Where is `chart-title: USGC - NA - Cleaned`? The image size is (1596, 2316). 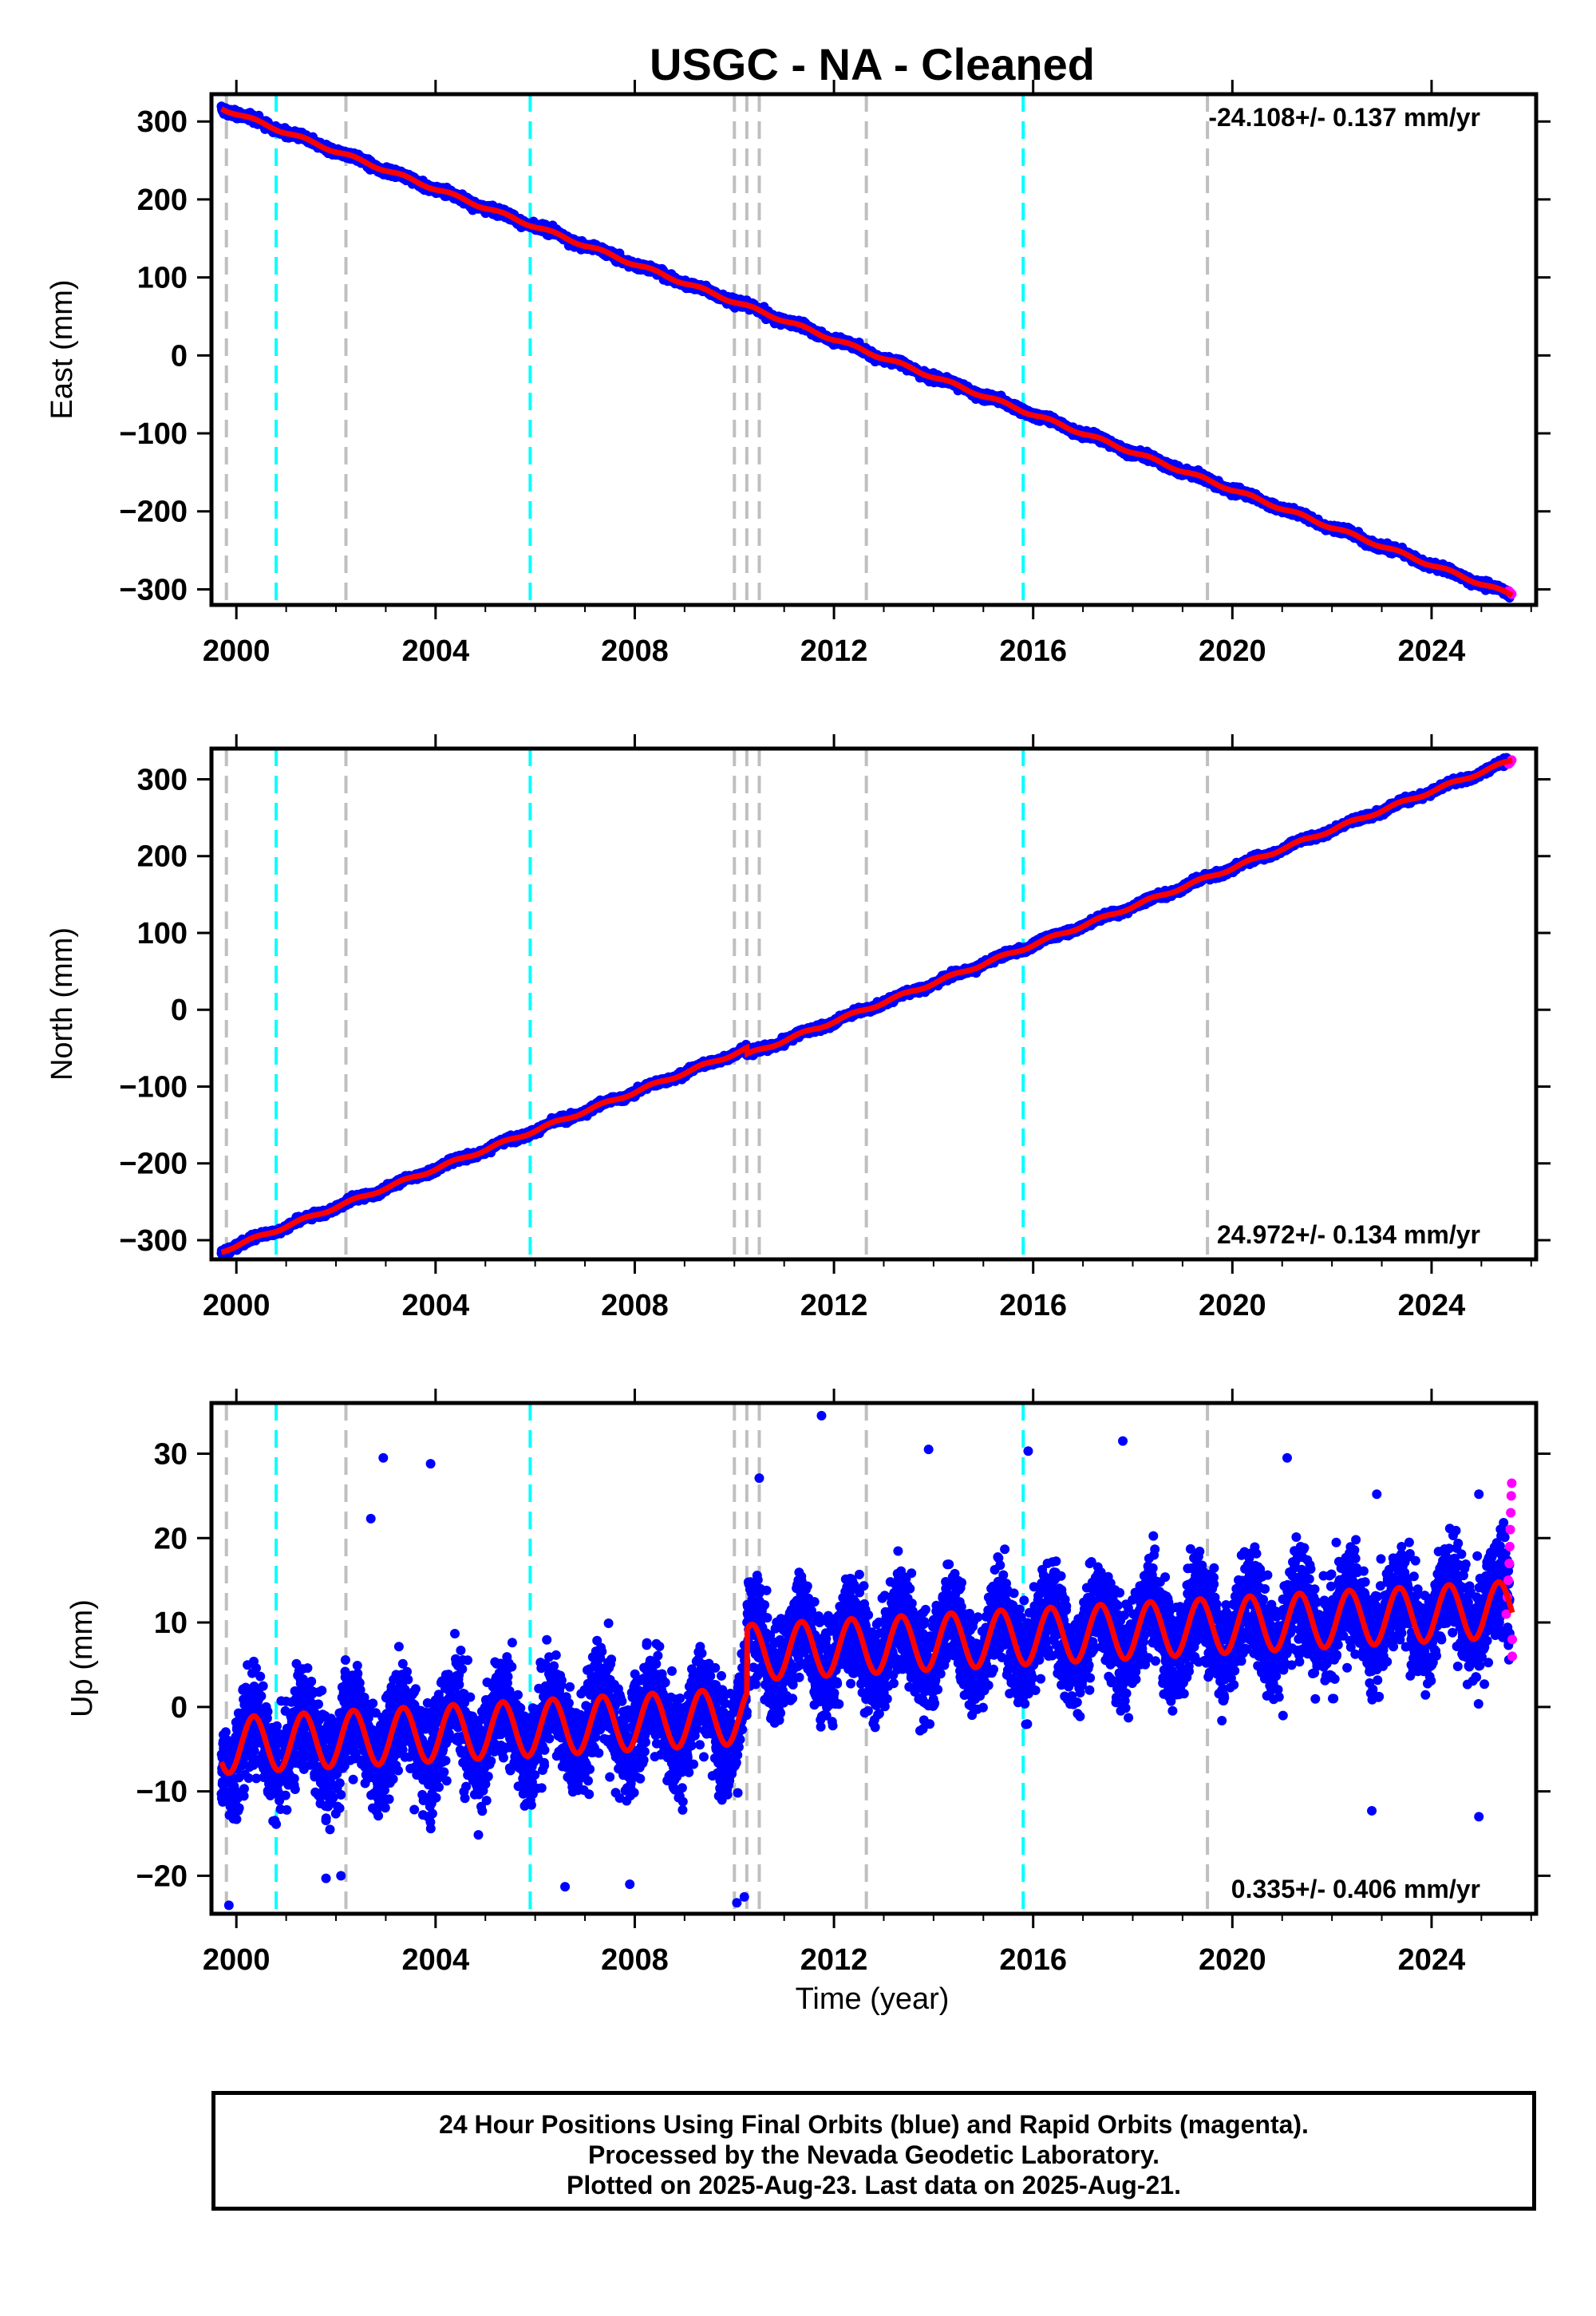 chart-title: USGC - NA - Cleaned is located at coordinates (873, 64).